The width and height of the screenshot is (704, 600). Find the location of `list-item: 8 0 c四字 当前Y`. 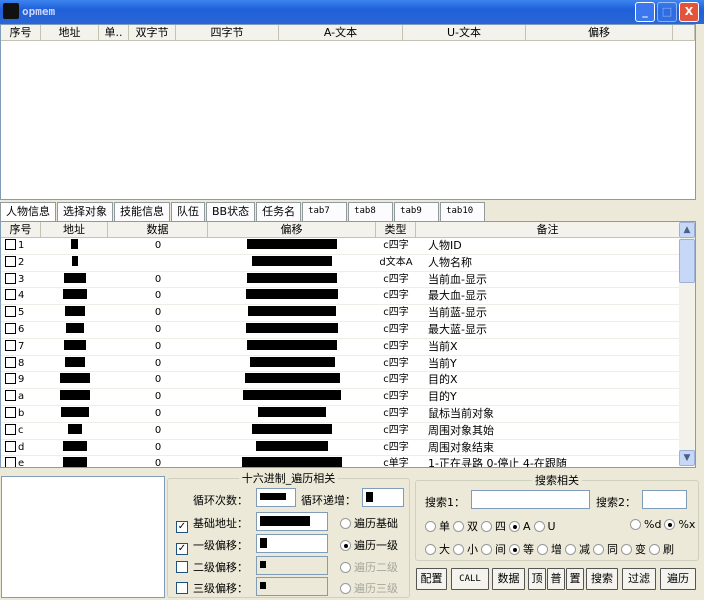

list-item: 8 0 c四字 当前Y is located at coordinates (348, 364).